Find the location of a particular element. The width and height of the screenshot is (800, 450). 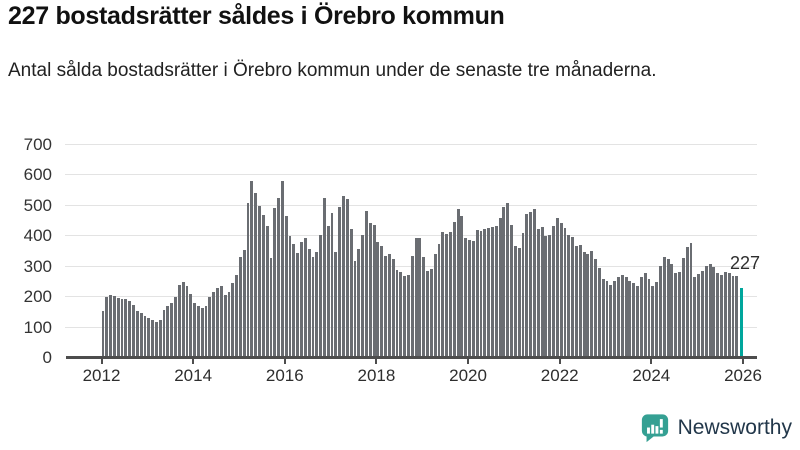

x-tick-label-2020: 2020 is located at coordinates (468, 375).